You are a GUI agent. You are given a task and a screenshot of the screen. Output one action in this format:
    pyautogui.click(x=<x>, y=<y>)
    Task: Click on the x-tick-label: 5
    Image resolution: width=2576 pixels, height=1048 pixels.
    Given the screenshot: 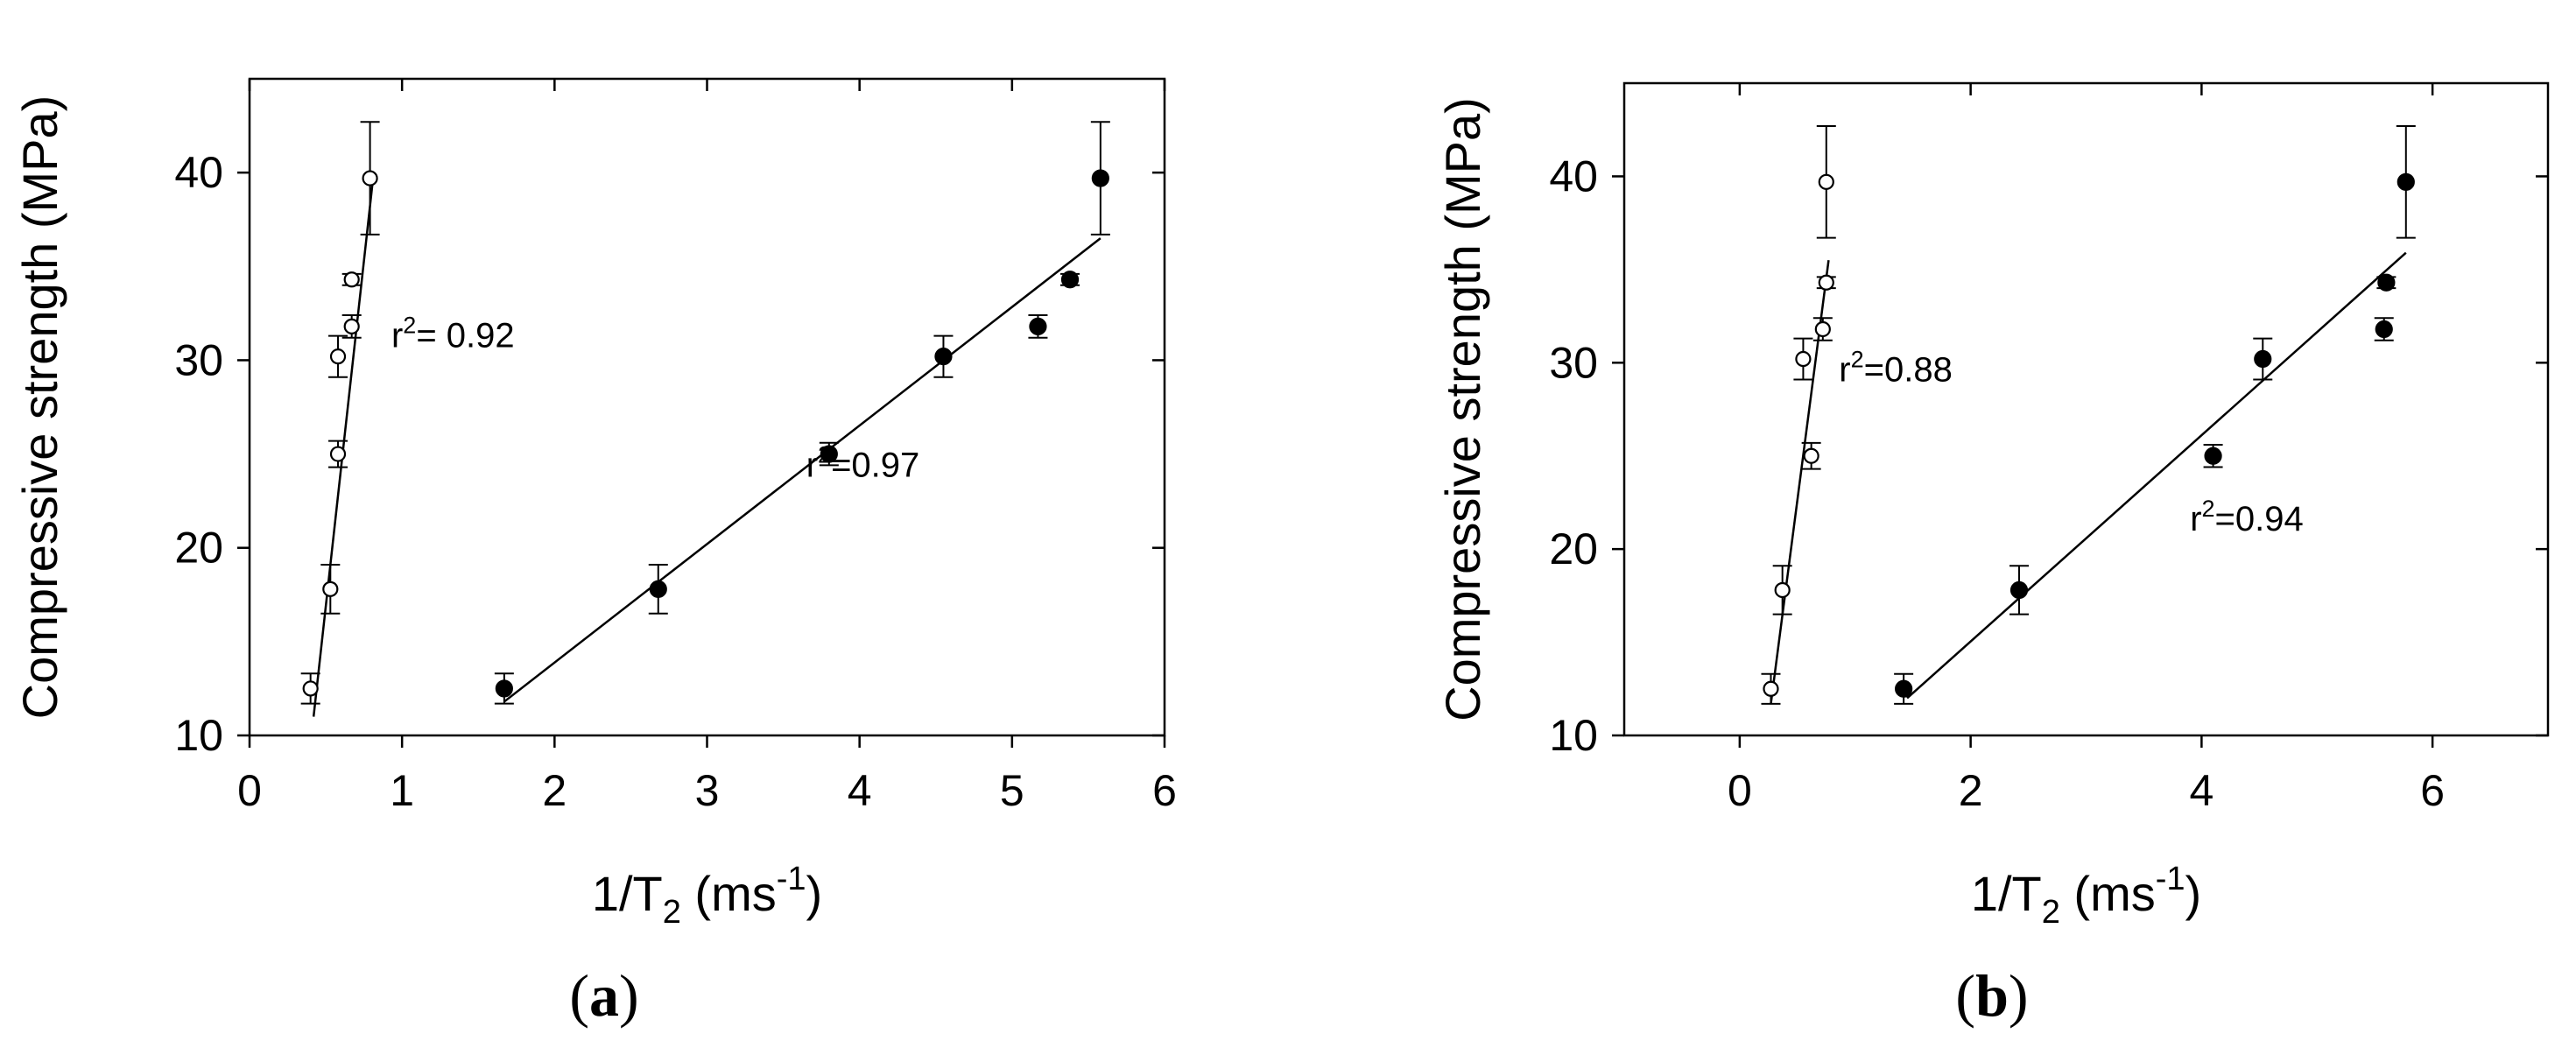 What is the action you would take?
    pyautogui.click(x=1012, y=790)
    